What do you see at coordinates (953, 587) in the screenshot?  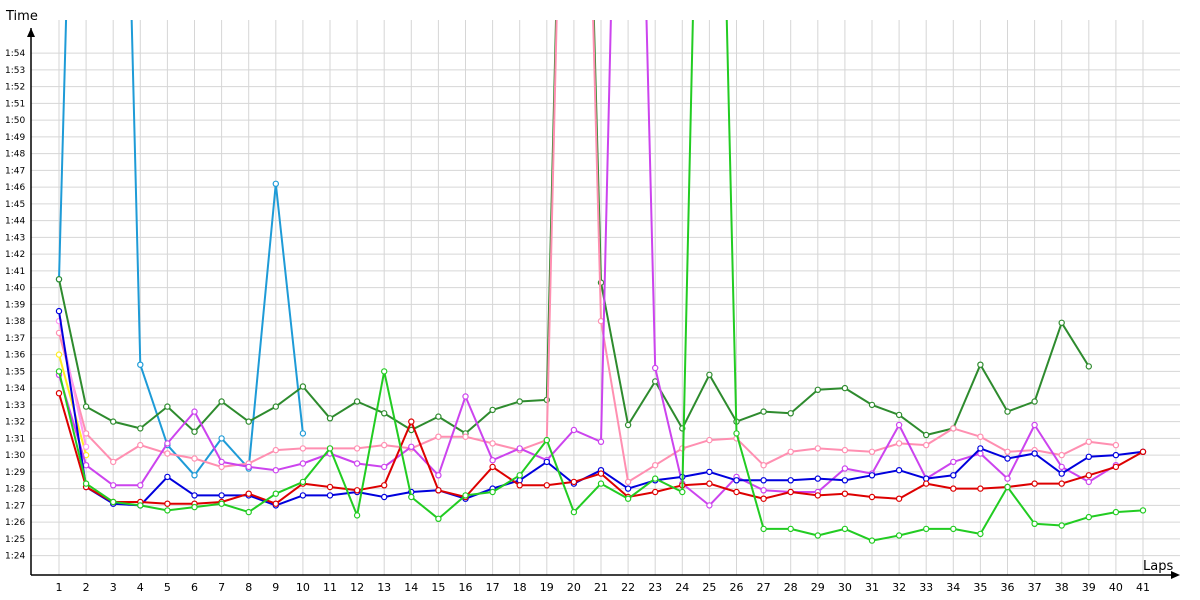 I see `x-tick-label: 34` at bounding box center [953, 587].